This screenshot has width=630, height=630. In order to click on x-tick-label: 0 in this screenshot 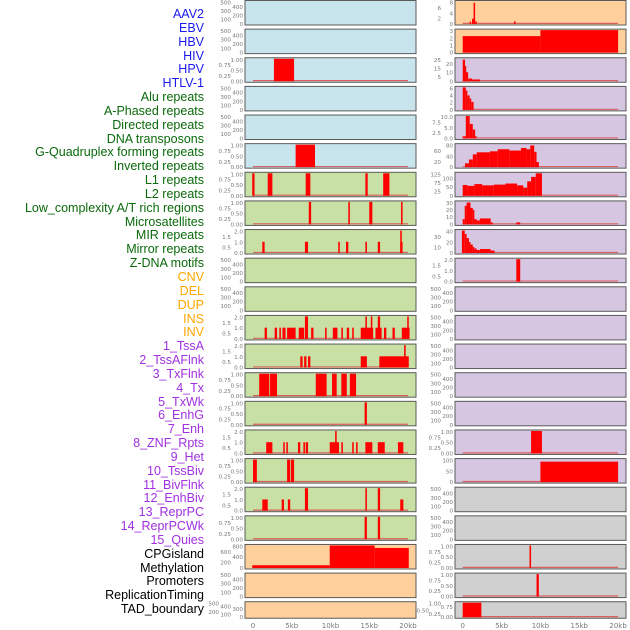, I will do `click(462, 626)`.